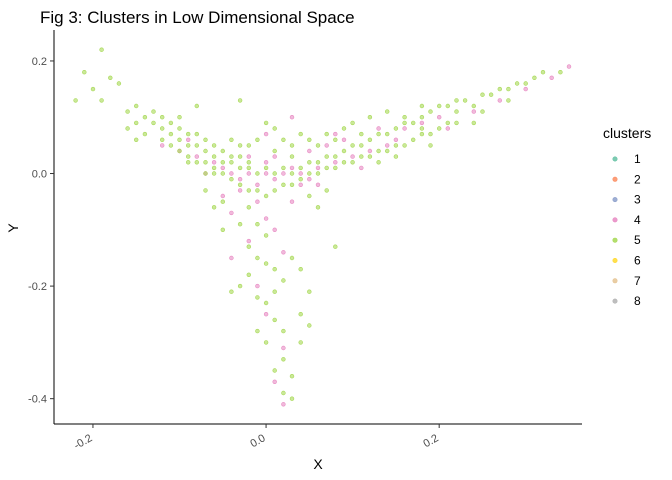 This screenshot has width=672, height=480. Describe the element at coordinates (37, 287) in the screenshot. I see `y-tick-label: -0.2` at that location.